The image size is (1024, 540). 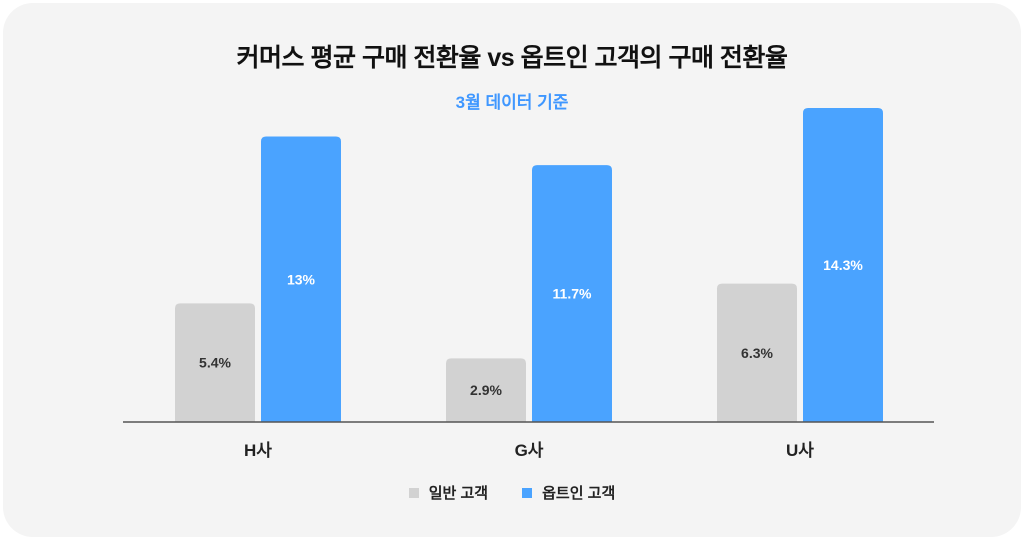 I want to click on legend-item-optin: 옵트인 고객, so click(x=568, y=492).